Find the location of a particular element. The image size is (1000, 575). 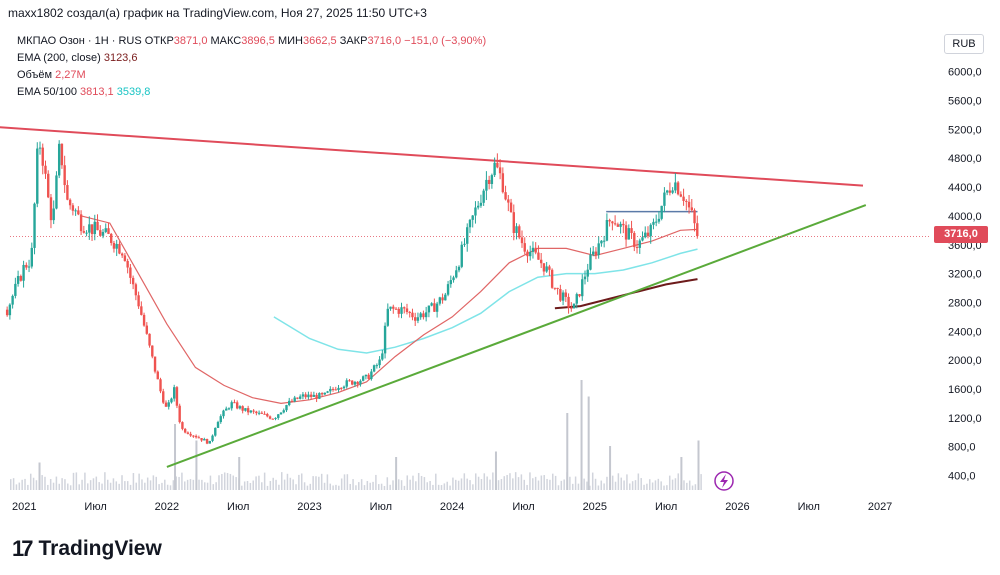

close-label: ЗАКР is located at coordinates (353, 41).